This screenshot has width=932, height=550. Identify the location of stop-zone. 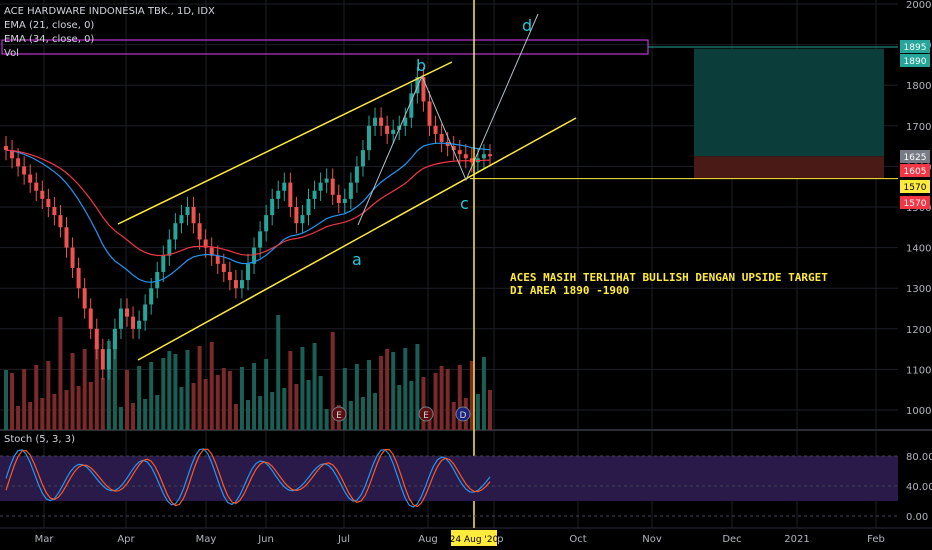
(789, 167).